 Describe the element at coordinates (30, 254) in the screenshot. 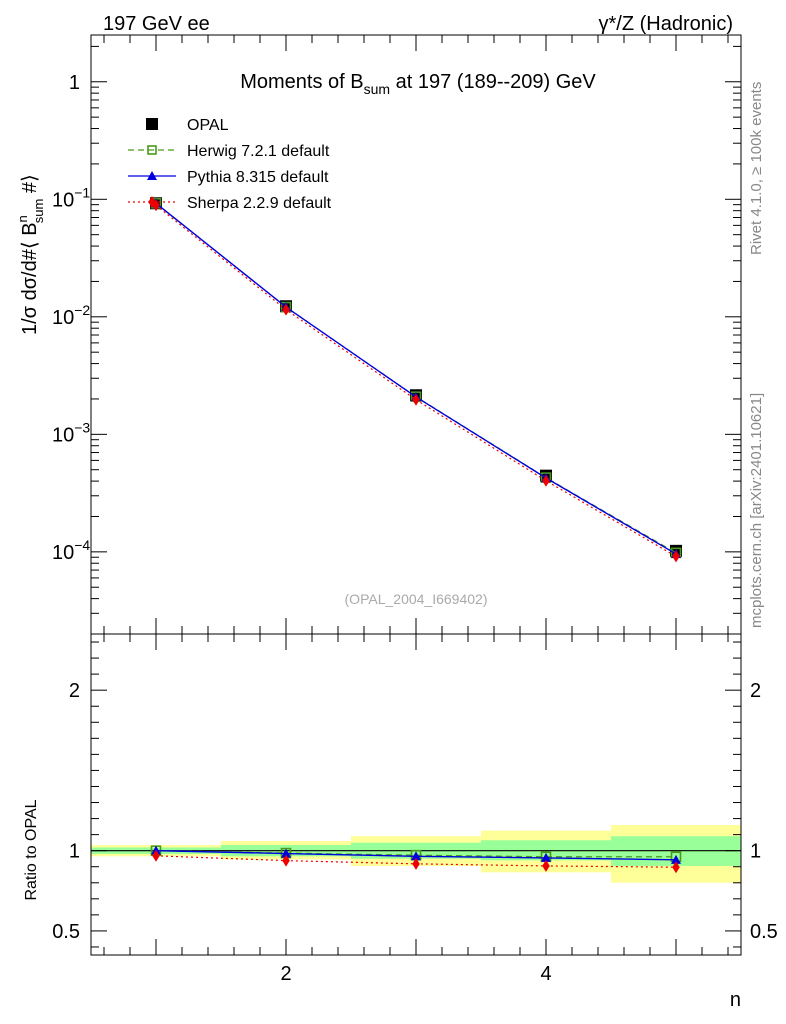

I see `main-ylabel: 1/σ dσ/d#⟨ Bnsum #⟩` at that location.